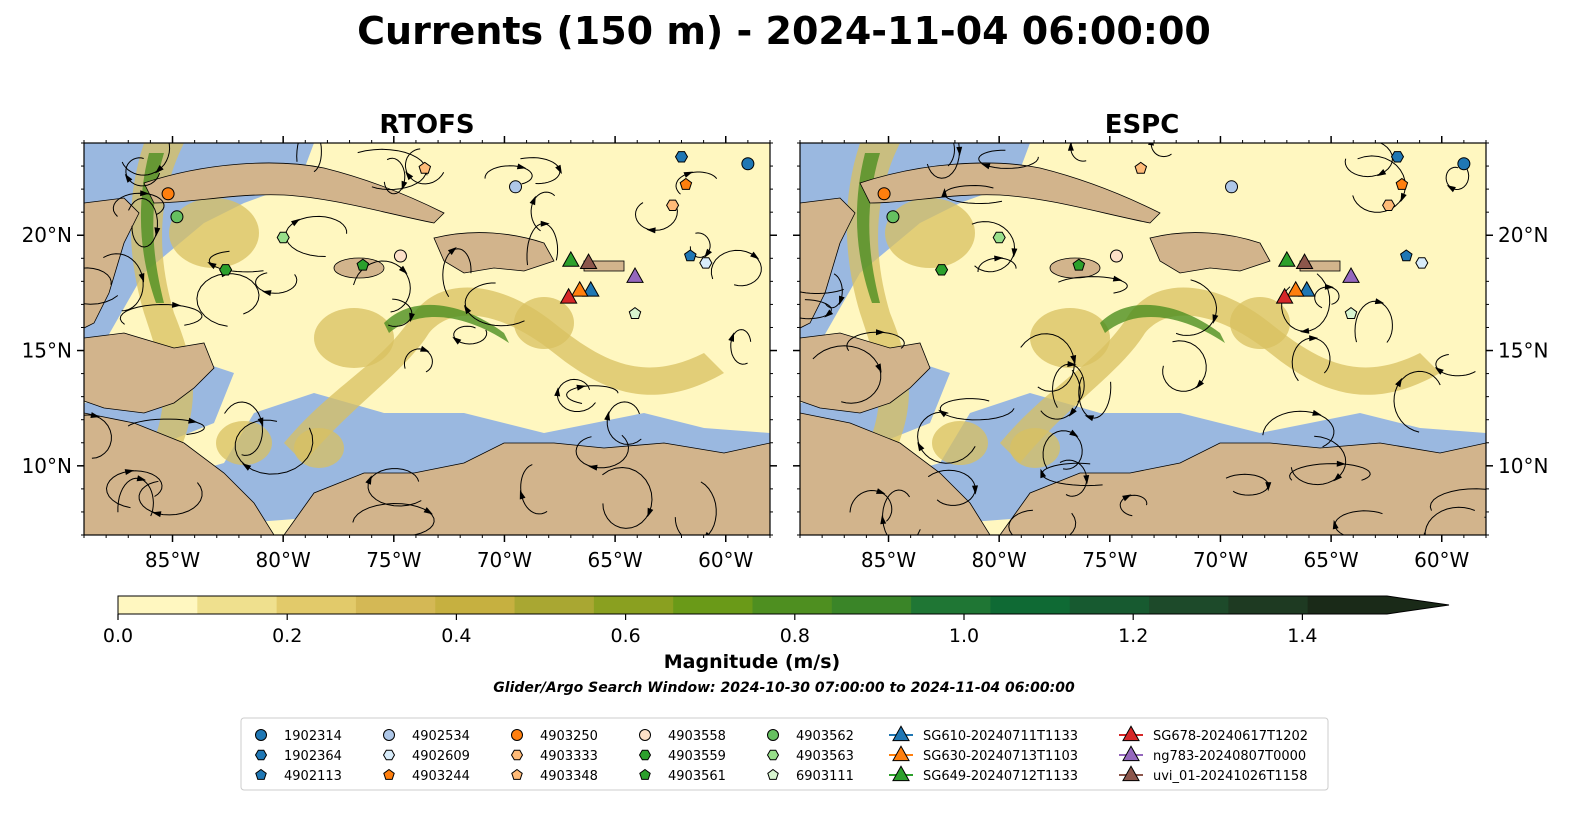 This screenshot has height=827, width=1577. I want to click on x-tick-label: 75°W, so click(393, 560).